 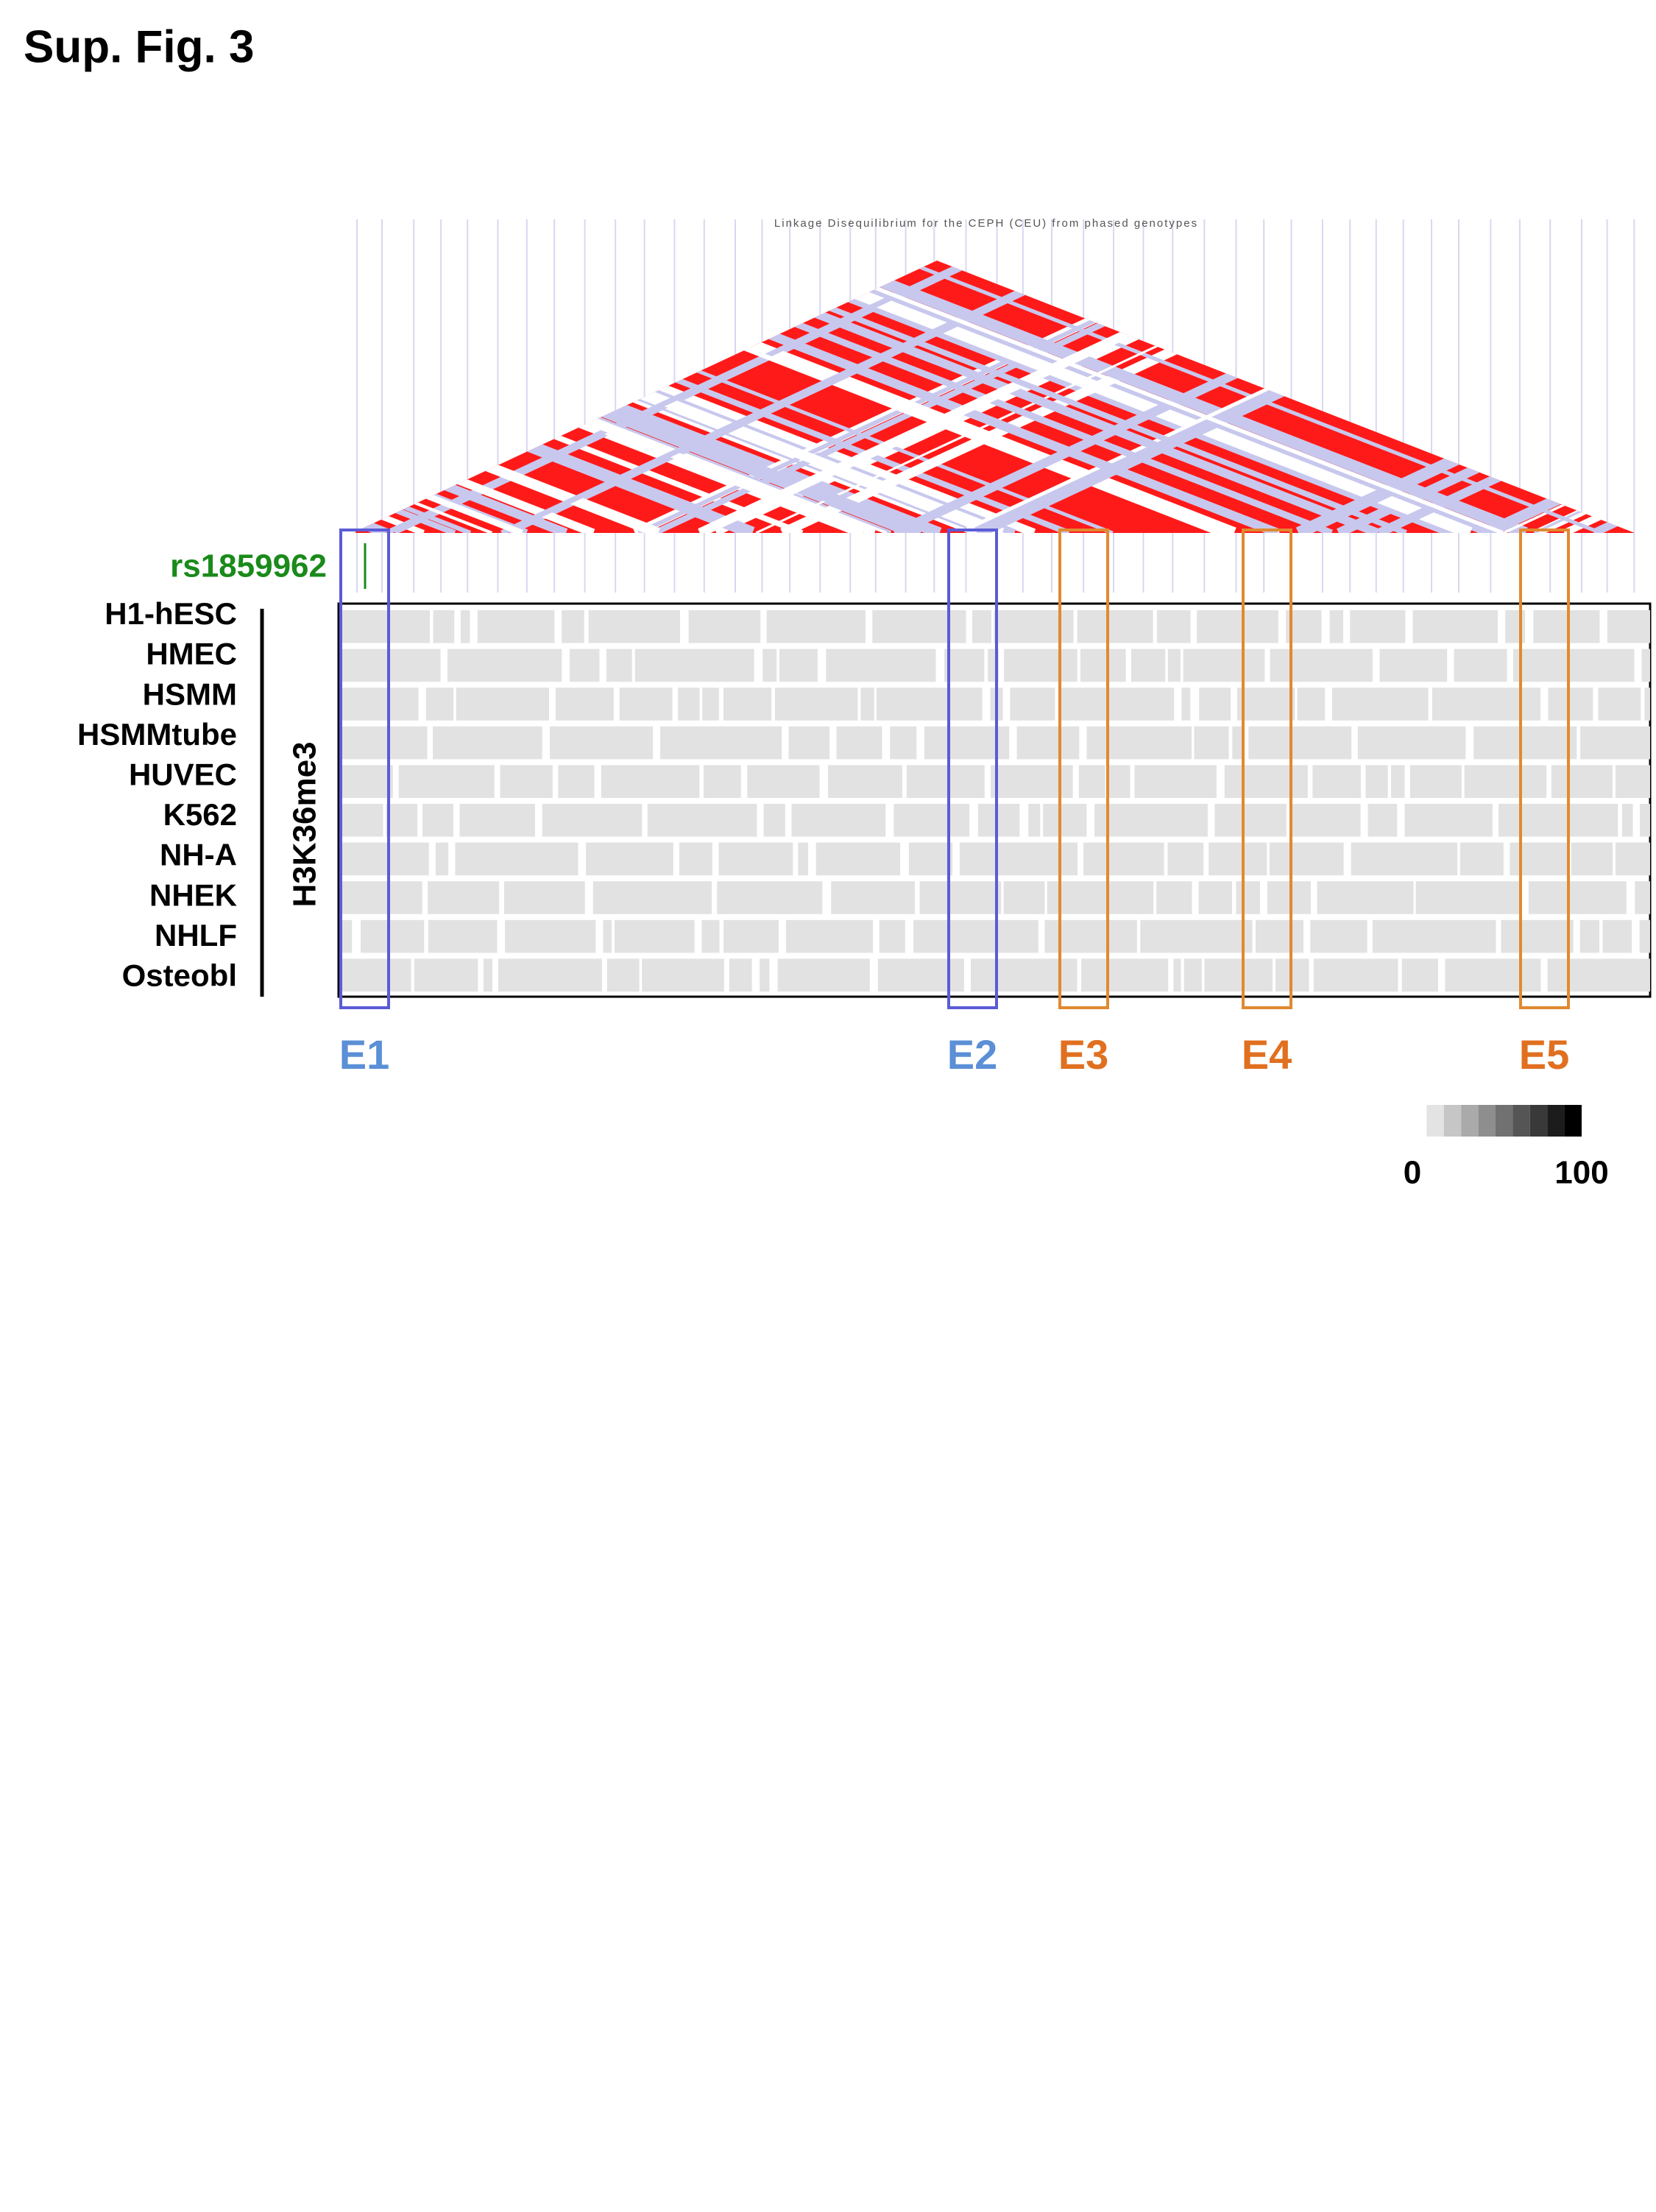 What do you see at coordinates (171, 613) in the screenshot?
I see `cell-line-label: H1-hESC` at bounding box center [171, 613].